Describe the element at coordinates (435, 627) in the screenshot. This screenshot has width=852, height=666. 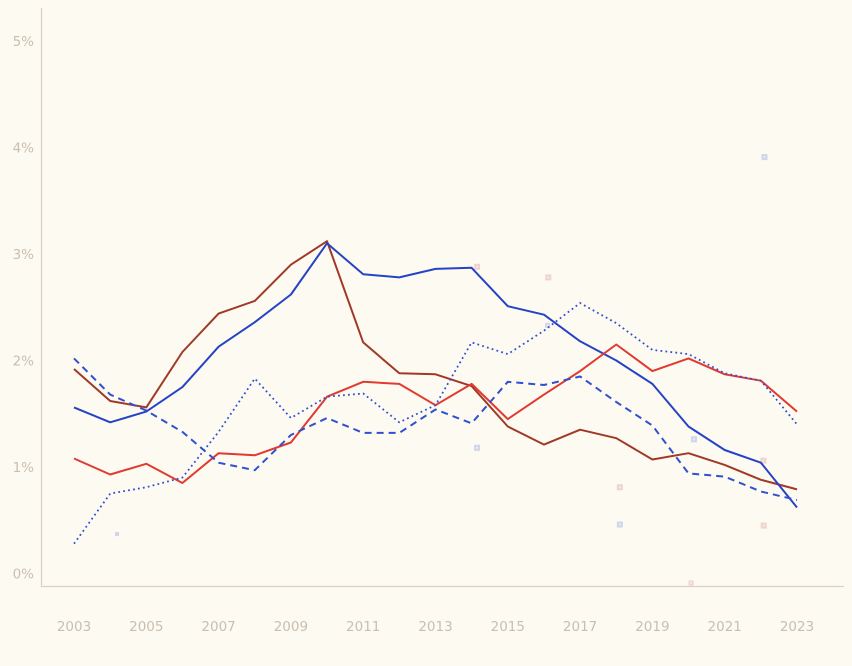
I see `x-axis-tick-label: 2013` at that location.